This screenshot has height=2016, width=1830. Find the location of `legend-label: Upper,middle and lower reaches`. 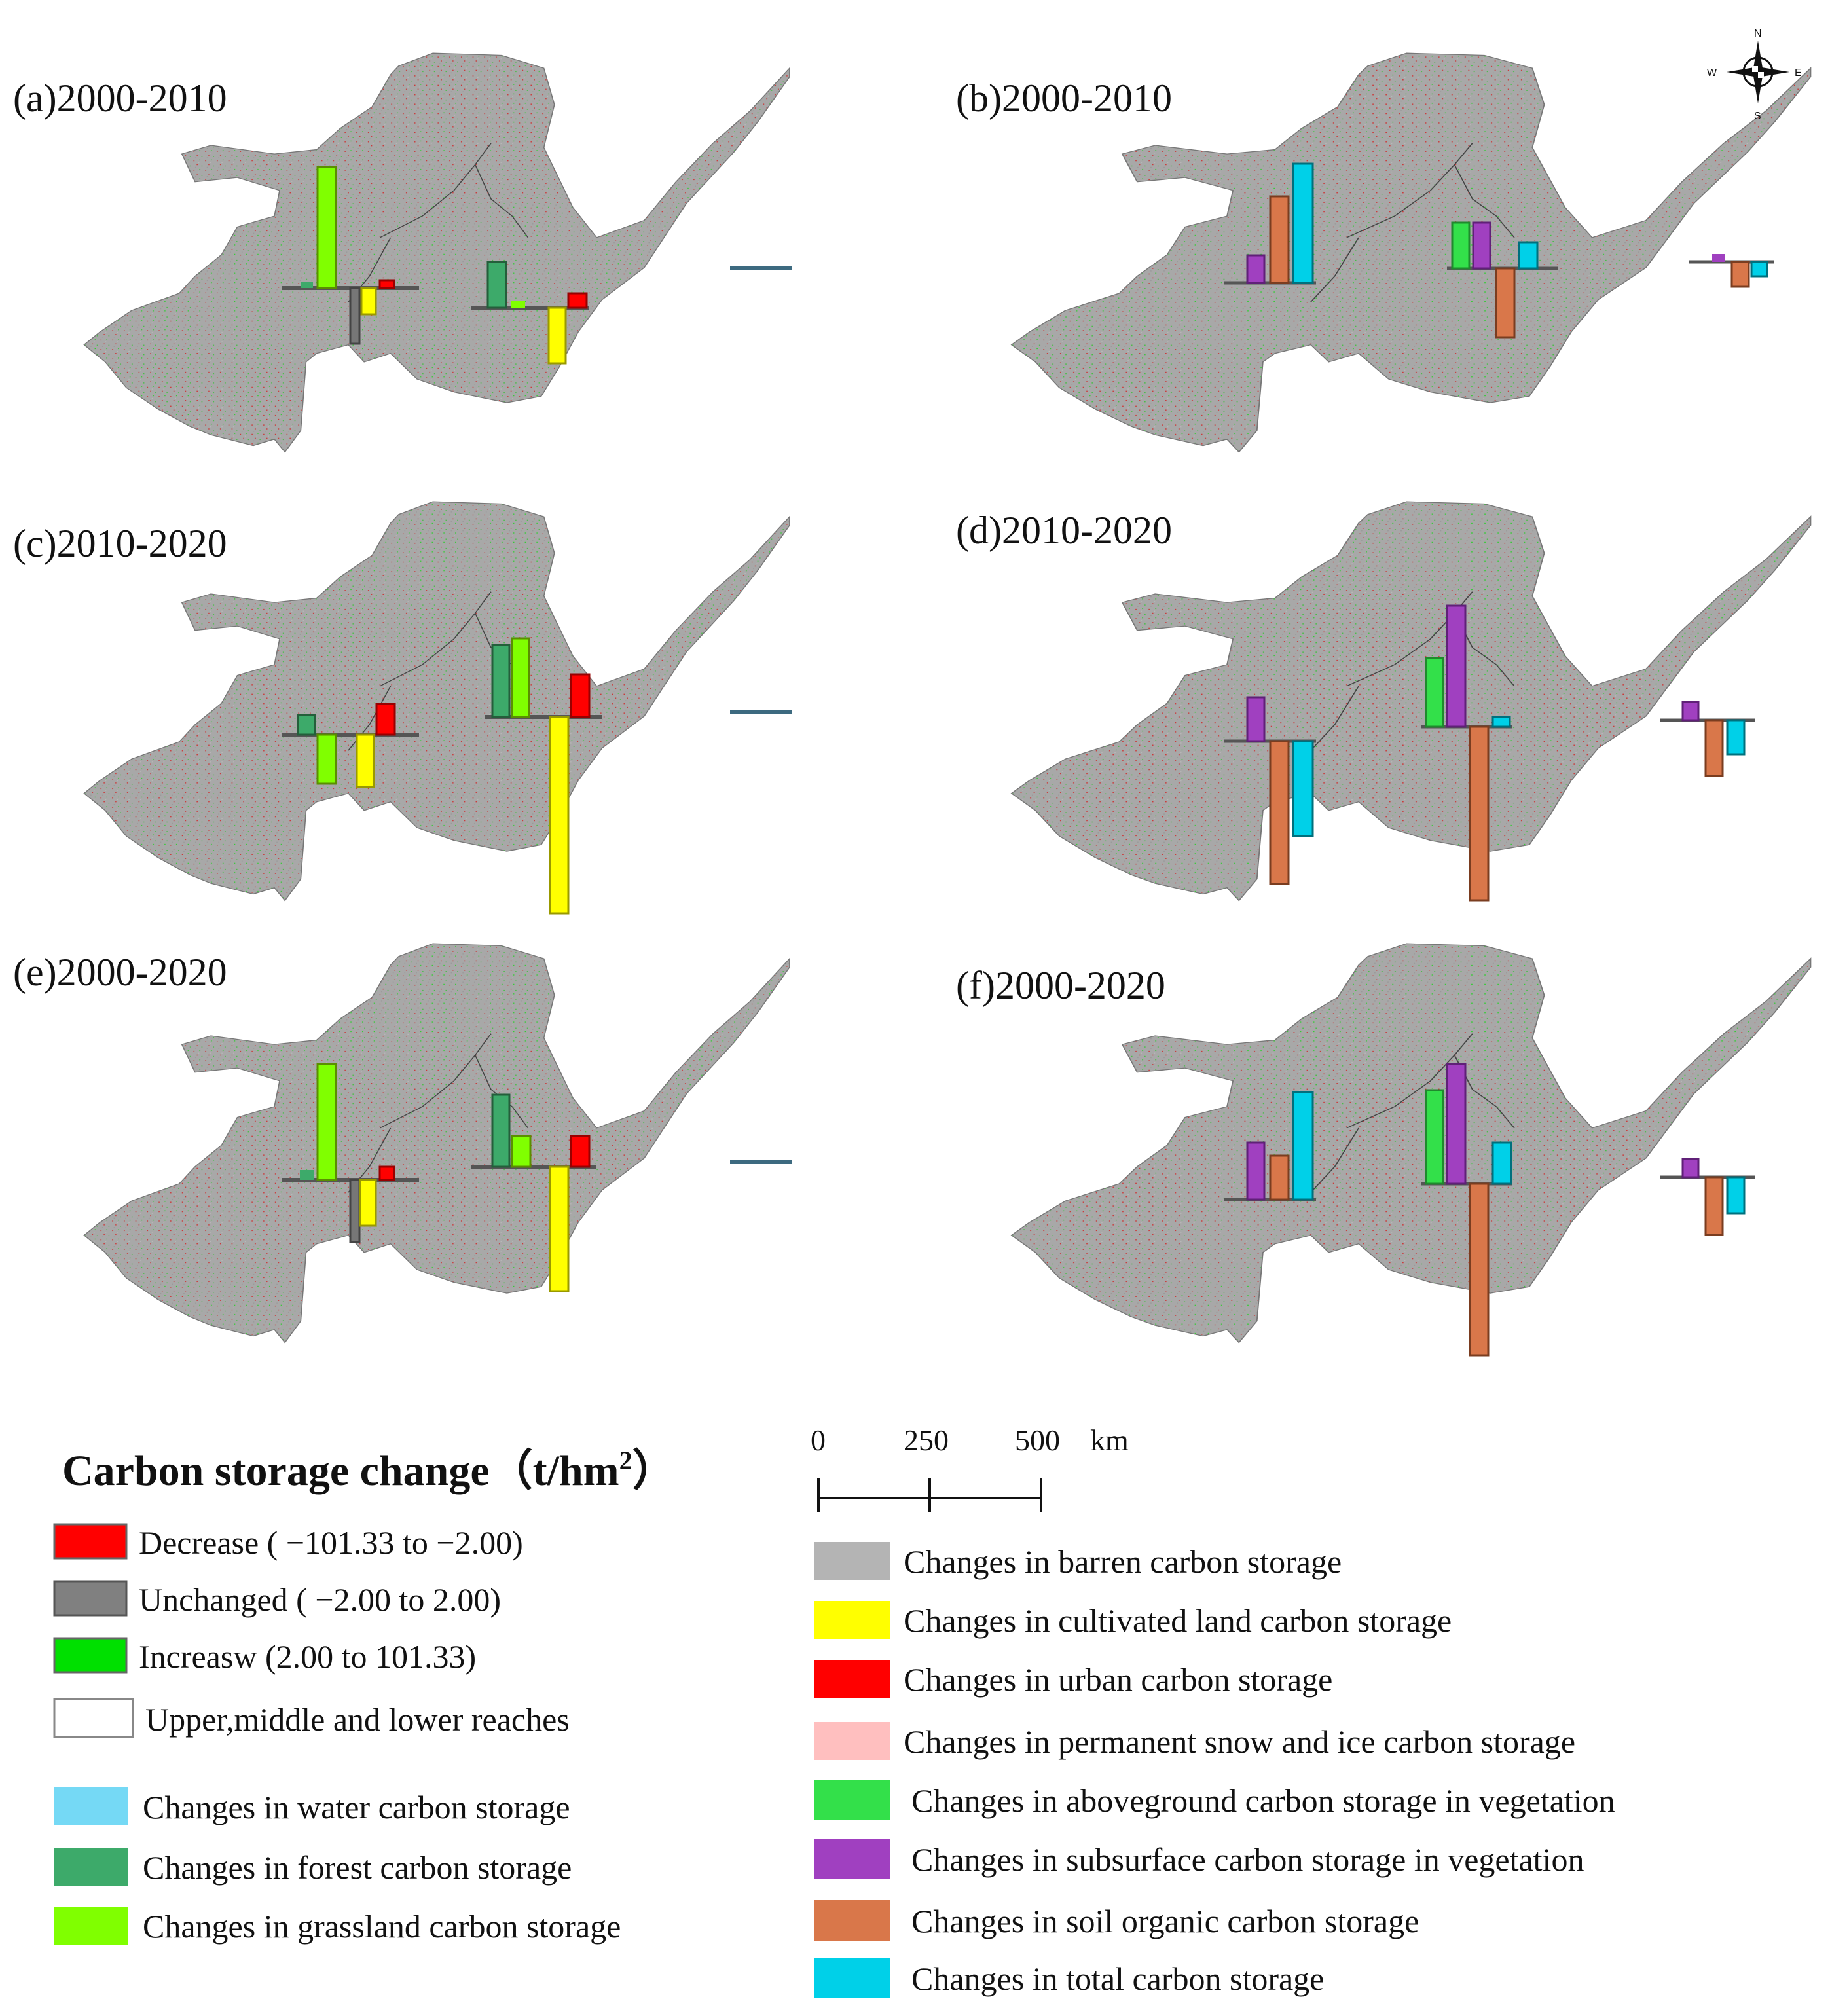

legend-label: Upper,middle and lower reaches is located at coordinates (357, 1720).